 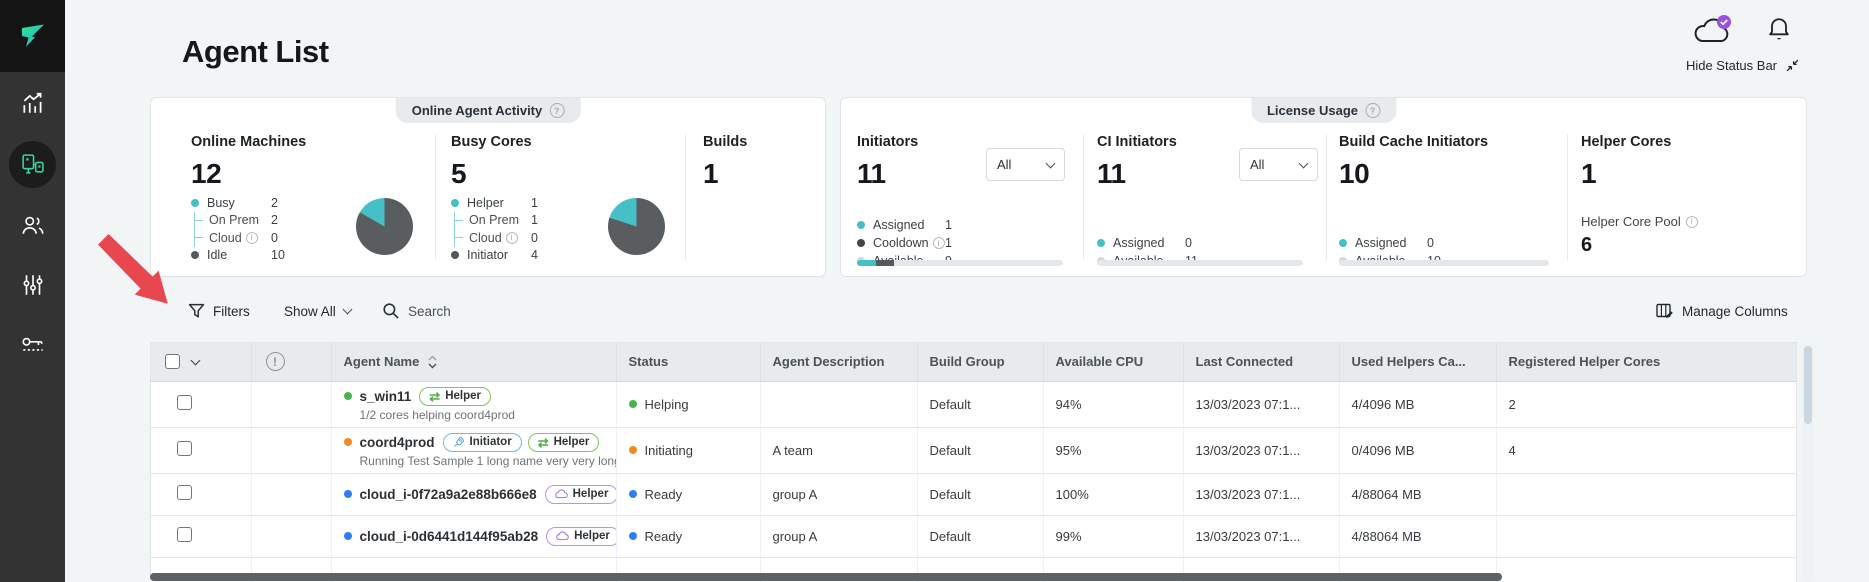 What do you see at coordinates (685, 197) in the screenshot?
I see `divider` at bounding box center [685, 197].